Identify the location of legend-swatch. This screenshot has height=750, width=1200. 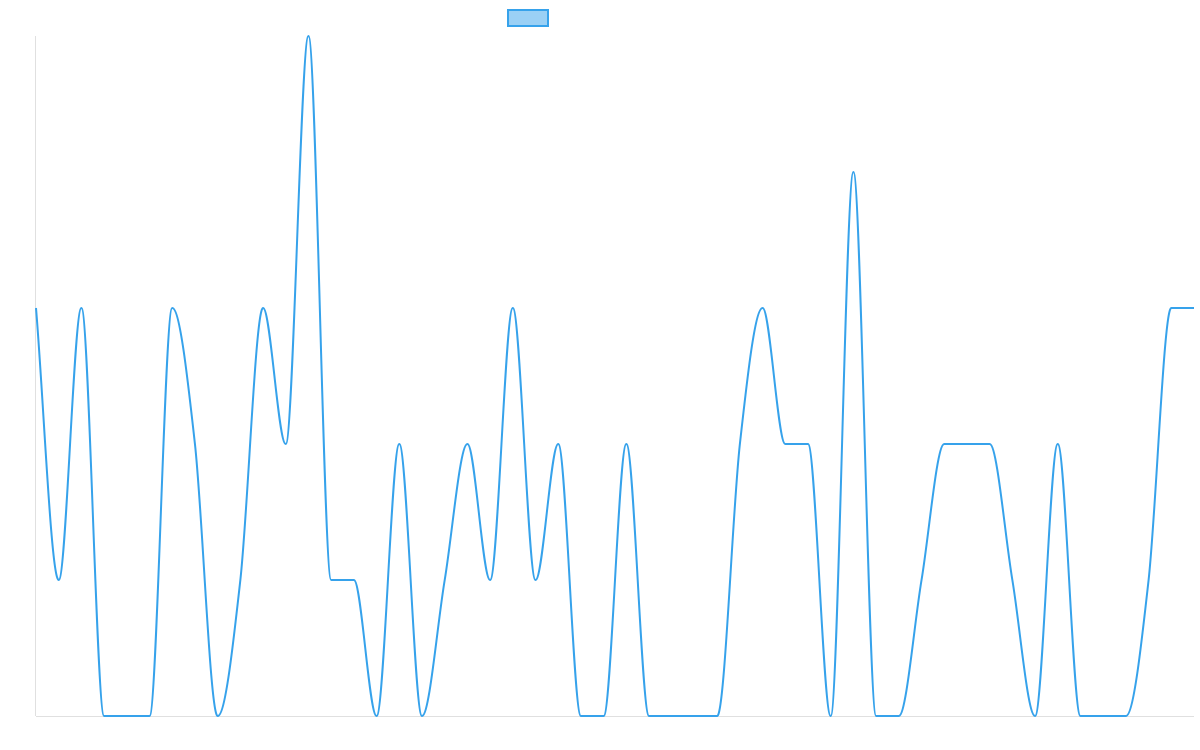
(528, 18).